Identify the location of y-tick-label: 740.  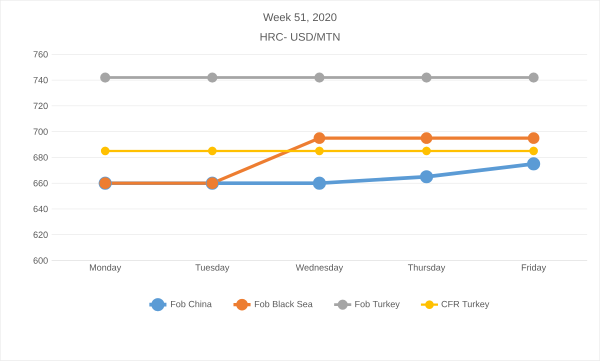
(41, 80).